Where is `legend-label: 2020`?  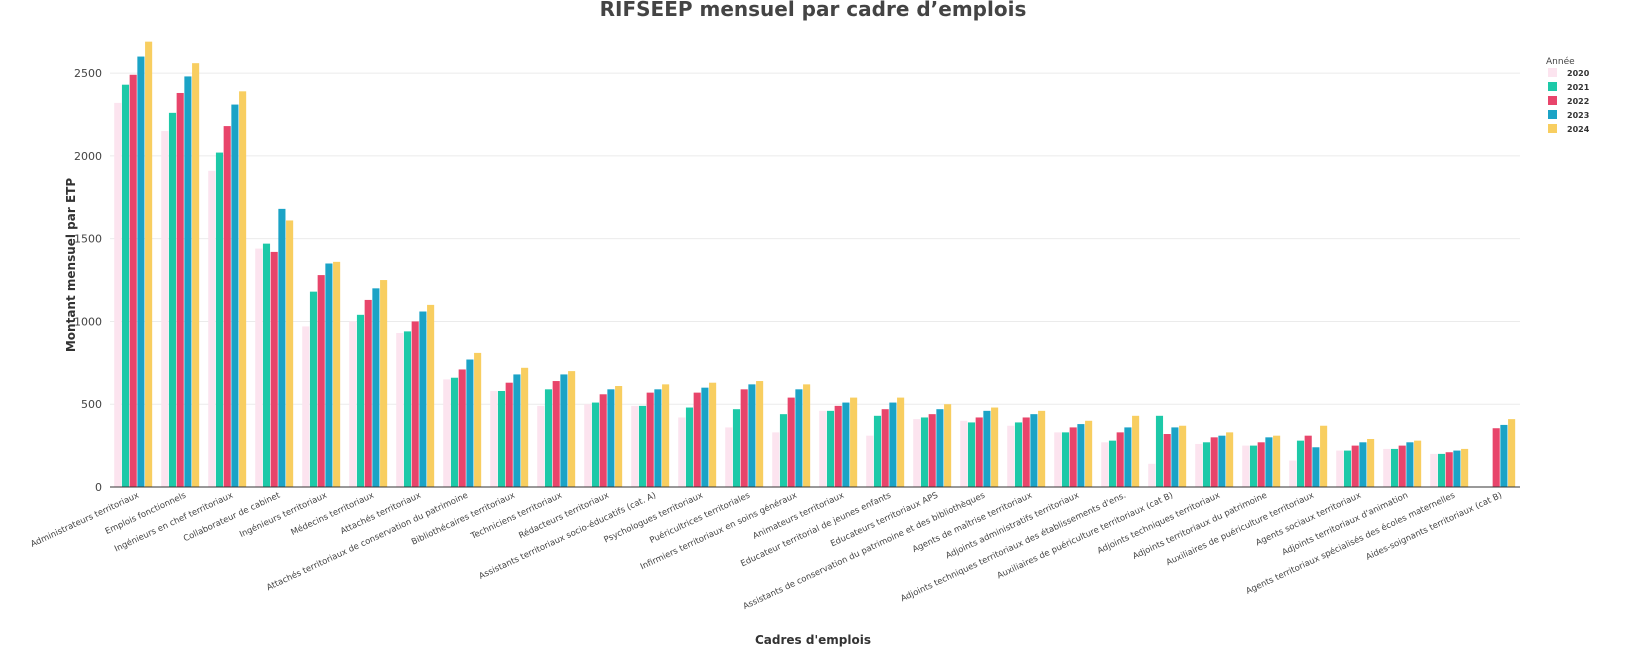
legend-label: 2020 is located at coordinates (1578, 73).